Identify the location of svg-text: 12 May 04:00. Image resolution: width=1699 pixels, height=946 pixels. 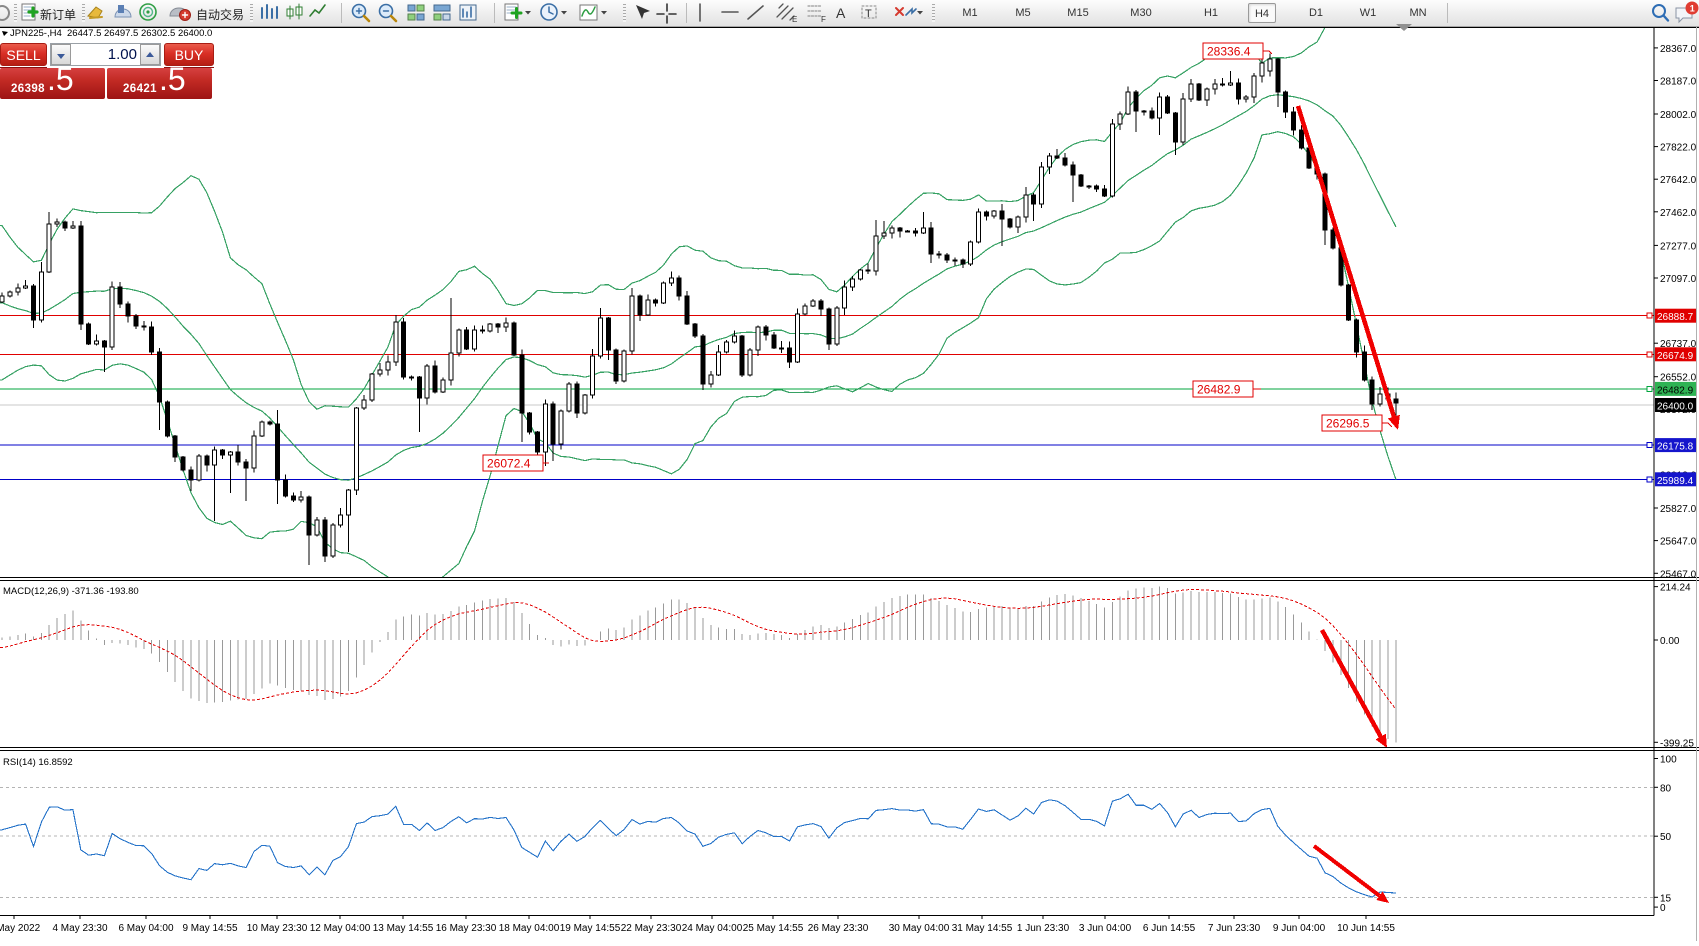
(340, 928).